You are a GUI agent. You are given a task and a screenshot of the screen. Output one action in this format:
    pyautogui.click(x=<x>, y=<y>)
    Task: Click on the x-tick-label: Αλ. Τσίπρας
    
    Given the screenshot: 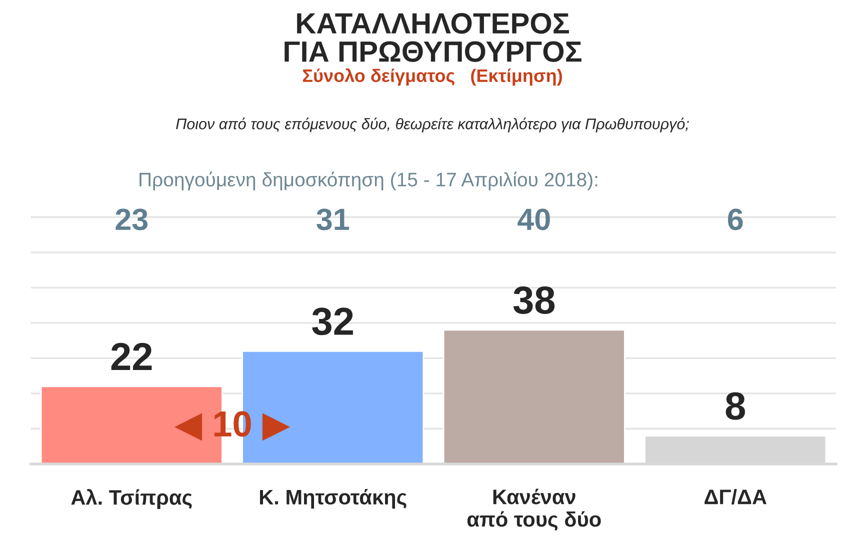 What is the action you would take?
    pyautogui.click(x=131, y=499)
    